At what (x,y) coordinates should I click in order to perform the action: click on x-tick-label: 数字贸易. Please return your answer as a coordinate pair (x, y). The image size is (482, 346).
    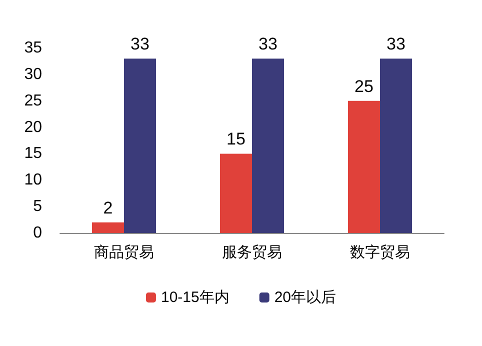
    Looking at the image, I should click on (380, 252).